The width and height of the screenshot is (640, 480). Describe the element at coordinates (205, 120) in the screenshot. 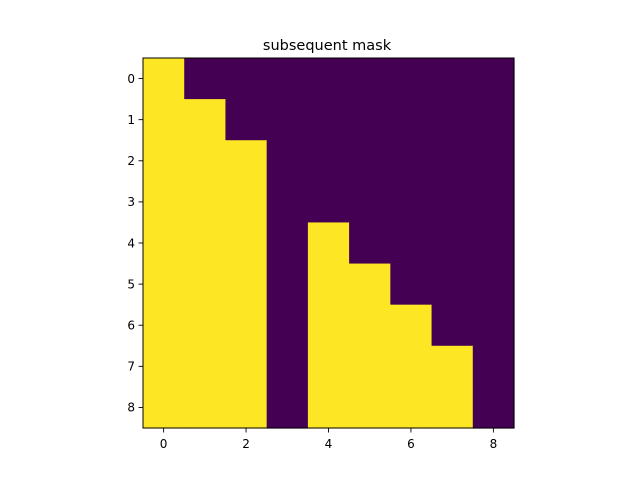

I see `heatmap-cell-r1-c1` at that location.